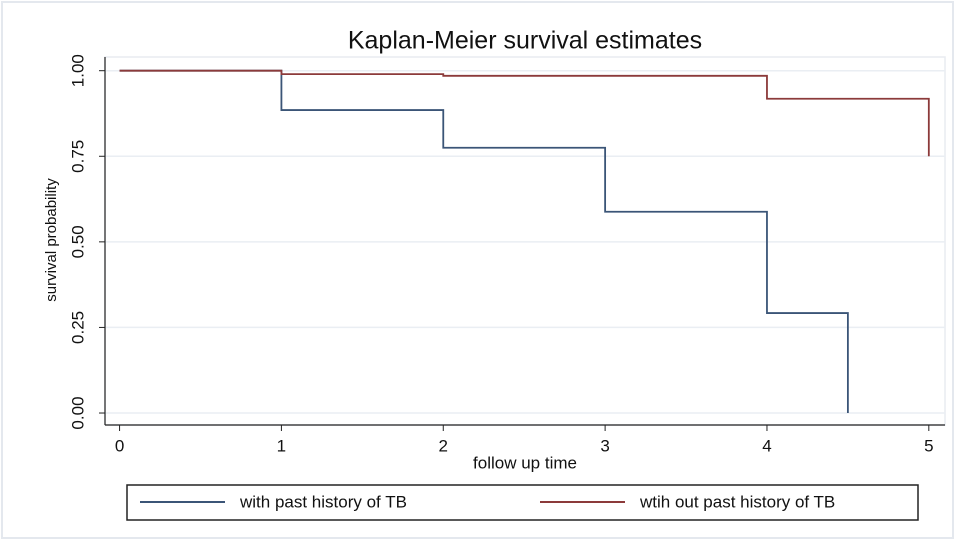 The width and height of the screenshot is (955, 540). What do you see at coordinates (323, 501) in the screenshot?
I see `legend-label: with past history of TB` at bounding box center [323, 501].